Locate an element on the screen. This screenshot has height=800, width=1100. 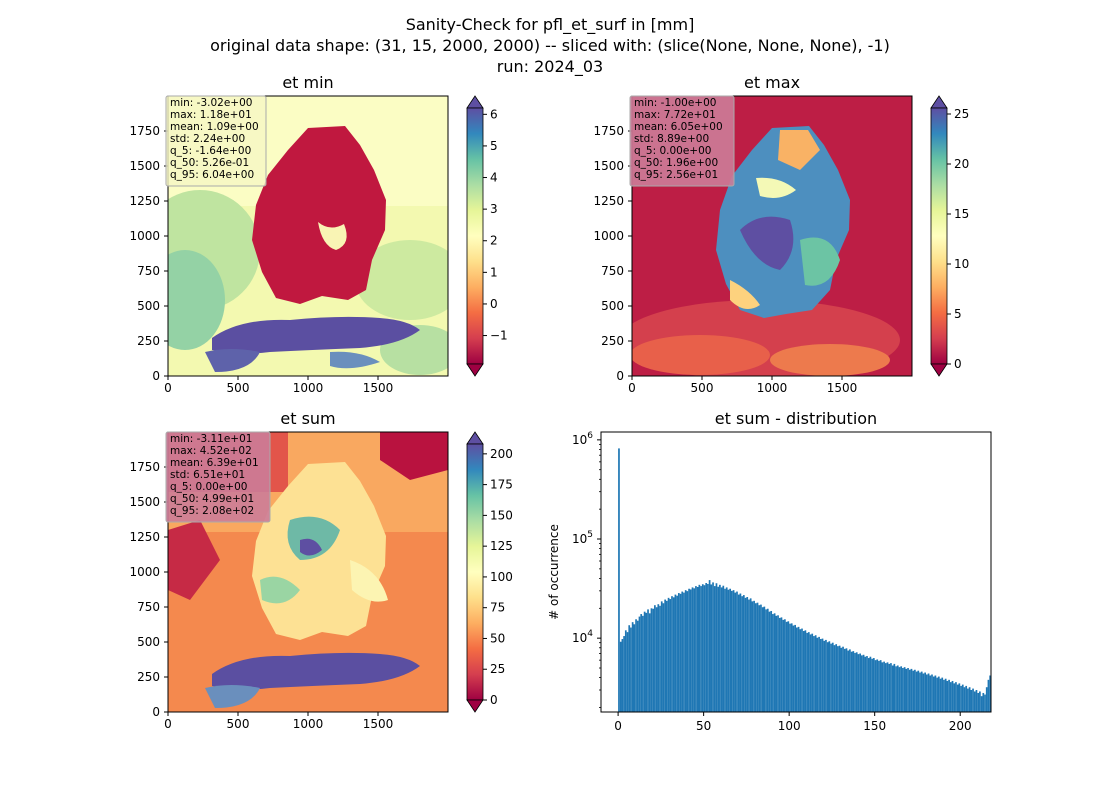
y-tick-label: 10⁵ is located at coordinates (582, 538).